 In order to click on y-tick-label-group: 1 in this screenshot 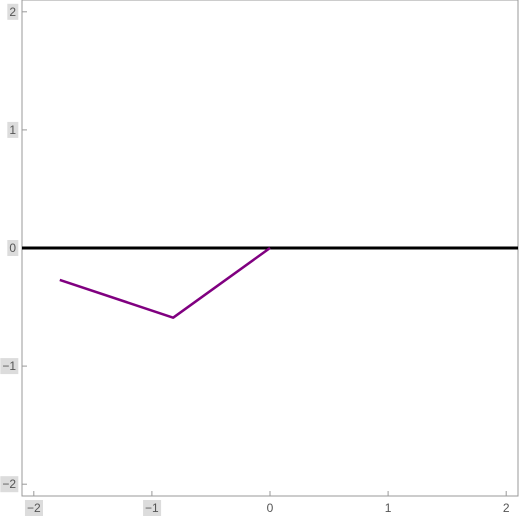, I will do `click(13, 129)`.